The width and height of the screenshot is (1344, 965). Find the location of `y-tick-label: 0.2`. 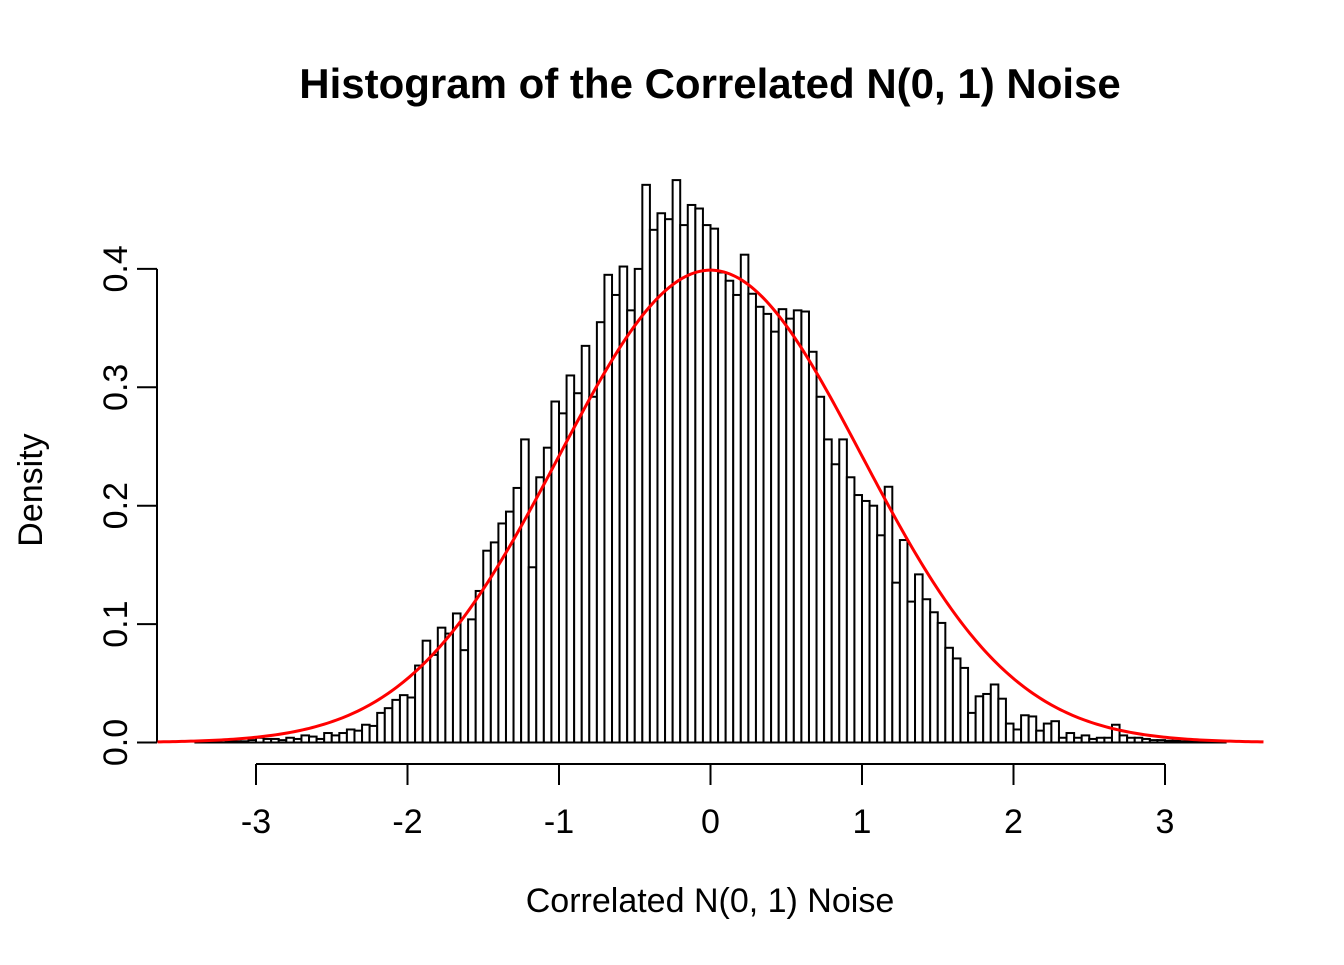

y-tick-label: 0.2 is located at coordinates (116, 505).